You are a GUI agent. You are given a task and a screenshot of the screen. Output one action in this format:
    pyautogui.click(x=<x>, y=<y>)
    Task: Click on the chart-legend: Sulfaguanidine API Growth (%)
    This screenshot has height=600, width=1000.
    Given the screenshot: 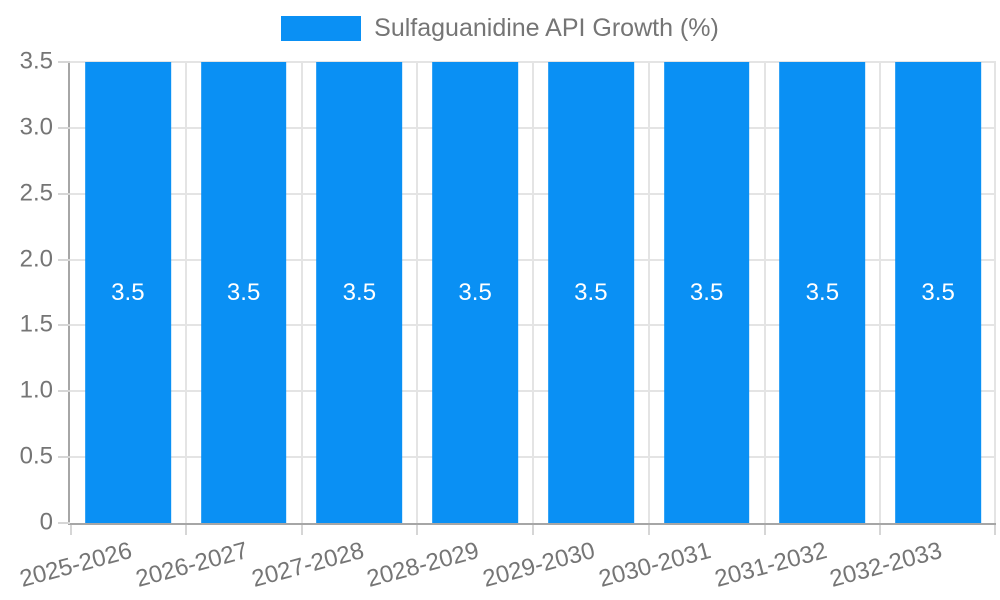 What is the action you would take?
    pyautogui.click(x=500, y=28)
    